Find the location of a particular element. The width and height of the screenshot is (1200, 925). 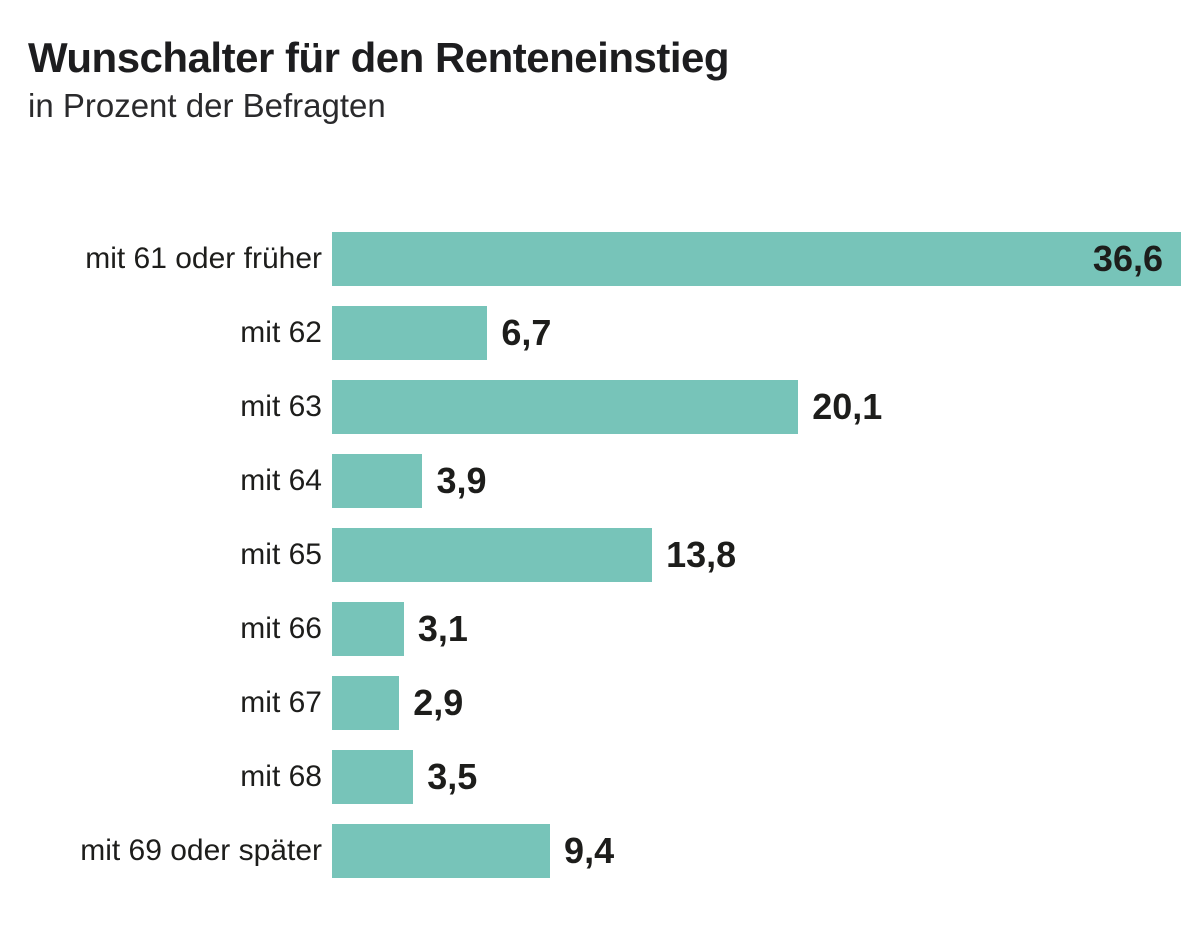

bar-row: mit 65 13,8 is located at coordinates (600, 555).